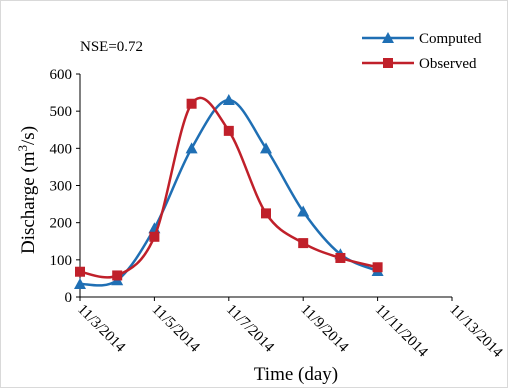 Image resolution: width=508 pixels, height=388 pixels. Describe the element at coordinates (176, 329) in the screenshot. I see `x-tick-label: 11/5/2014` at that location.